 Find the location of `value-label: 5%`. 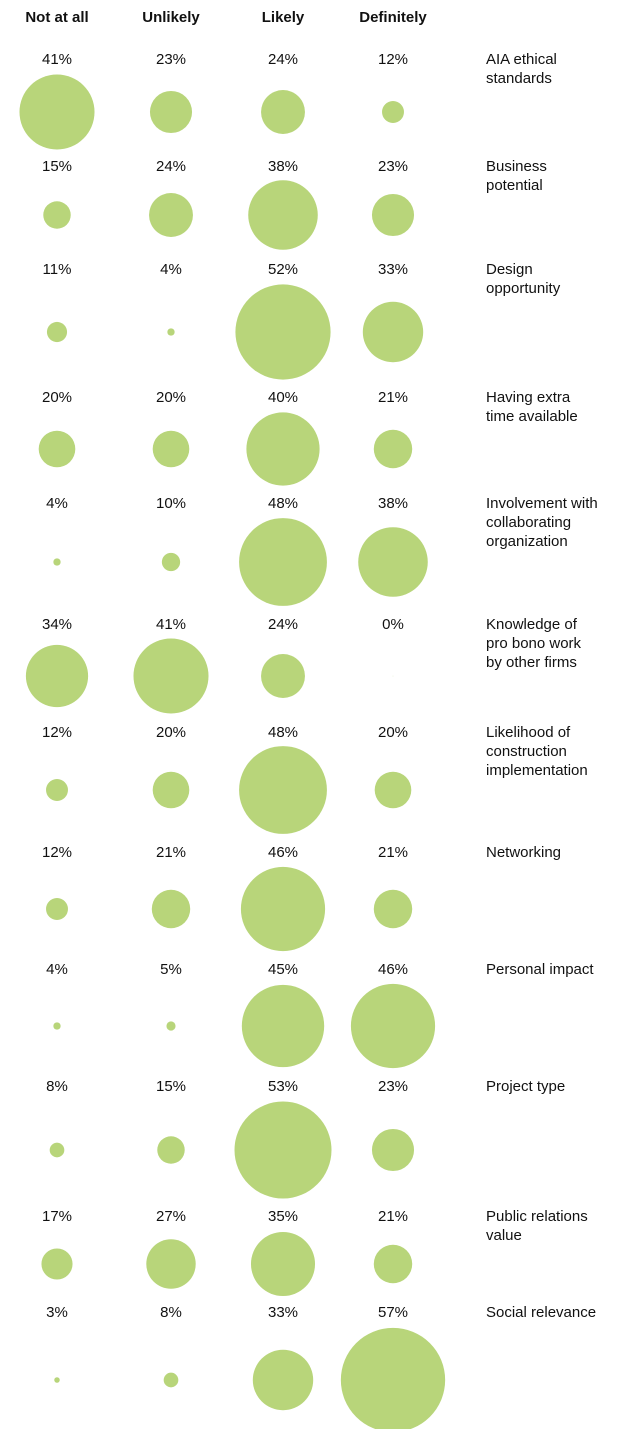

value-label: 5% is located at coordinates (171, 969).